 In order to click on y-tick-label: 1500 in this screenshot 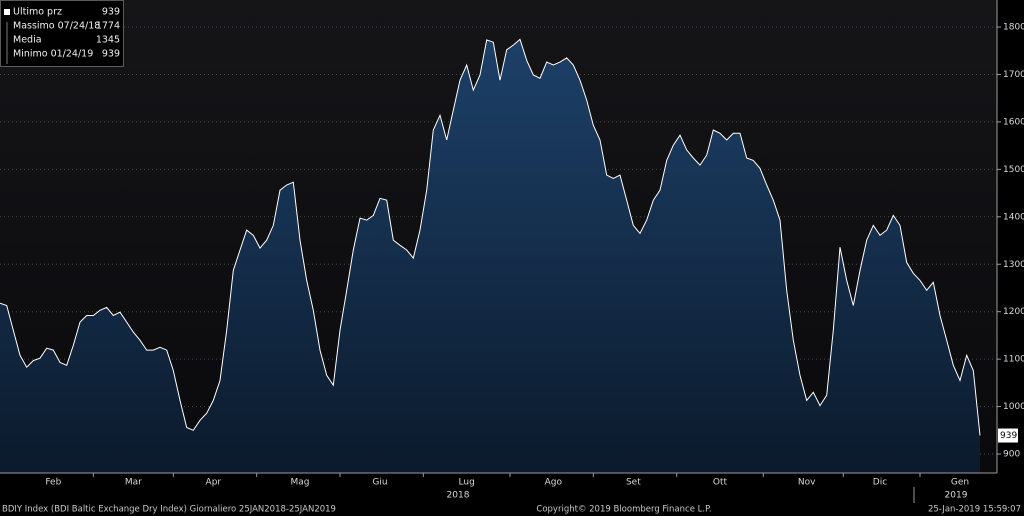, I will do `click(1013, 170)`.